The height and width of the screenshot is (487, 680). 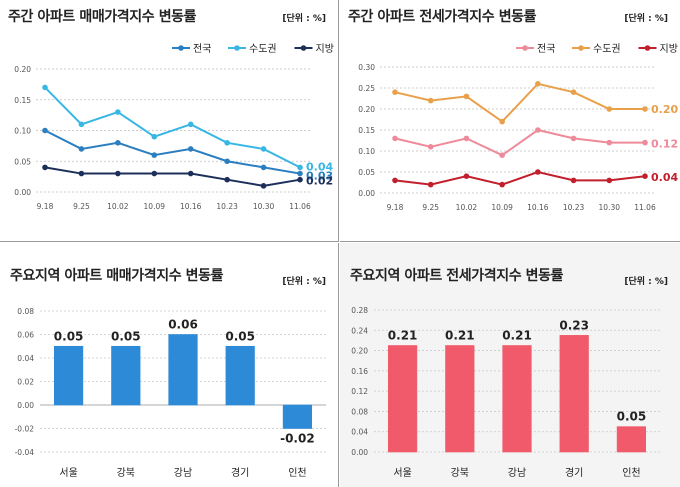 I want to click on y-tick-label: 0.12, so click(x=359, y=391).